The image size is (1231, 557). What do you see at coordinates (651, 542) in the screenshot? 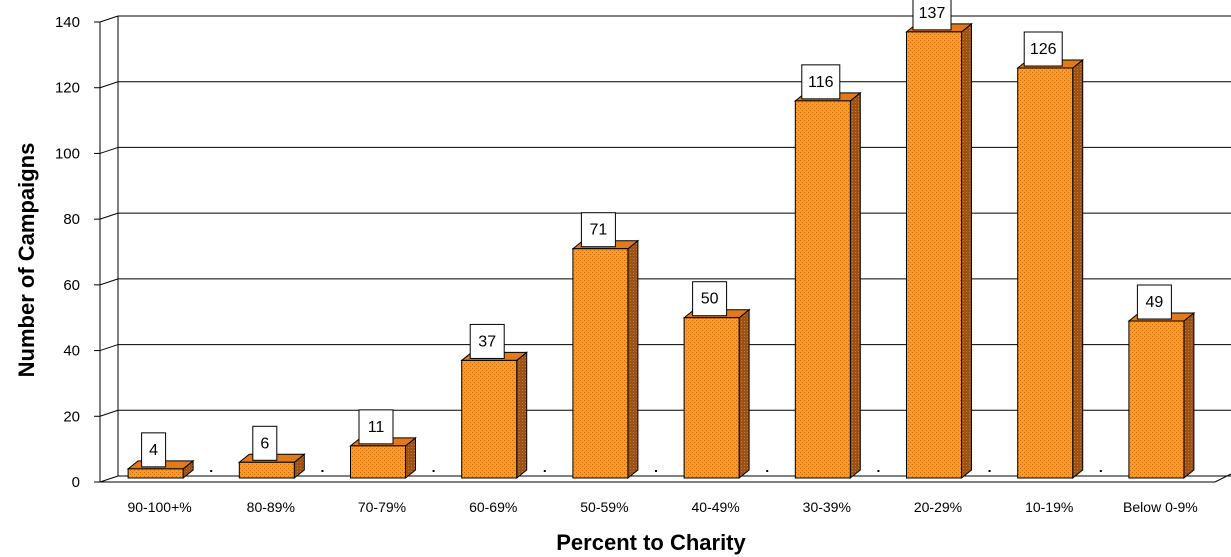
I see `x-axis-title: Percent to Charity` at bounding box center [651, 542].